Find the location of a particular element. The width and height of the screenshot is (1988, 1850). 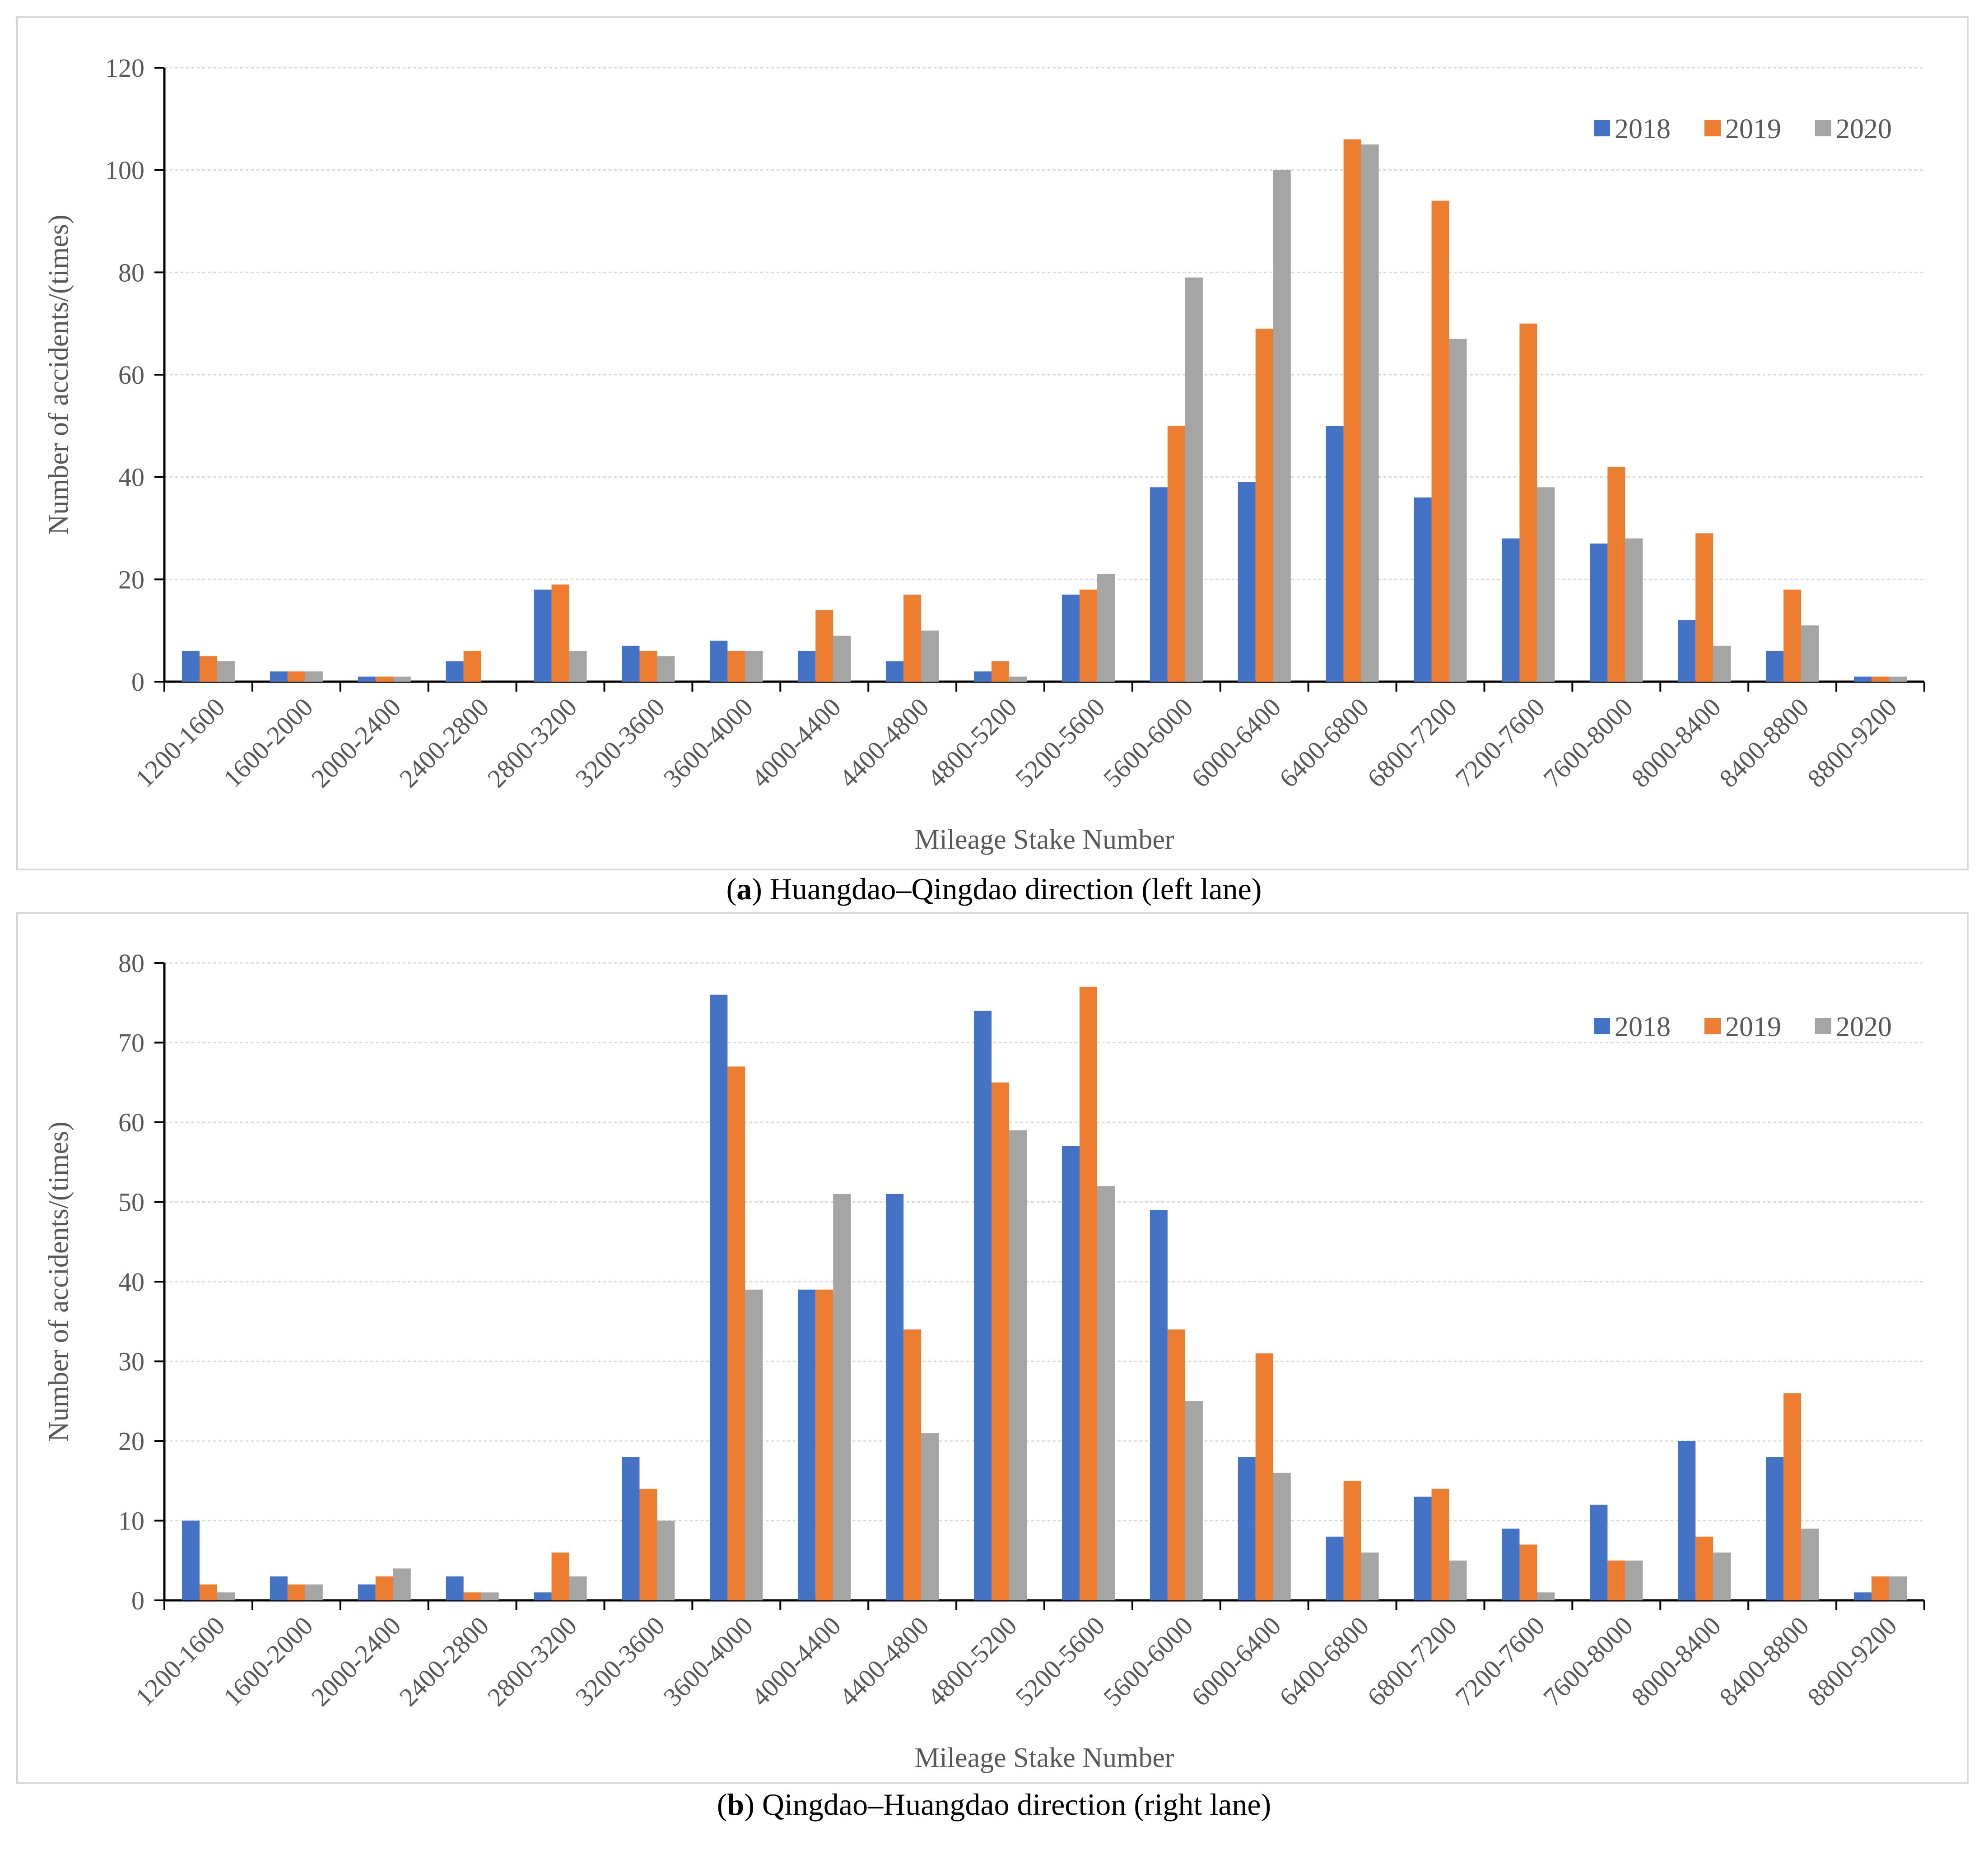

caption-b-letter: b is located at coordinates (736, 1804).